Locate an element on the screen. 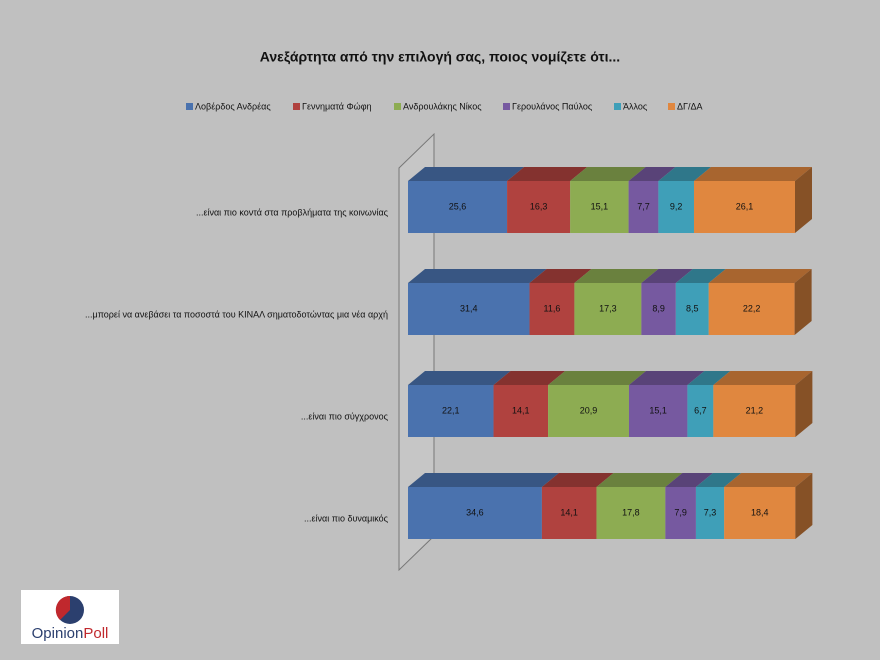 The height and width of the screenshot is (660, 880). value-label: 22,1 is located at coordinates (451, 410).